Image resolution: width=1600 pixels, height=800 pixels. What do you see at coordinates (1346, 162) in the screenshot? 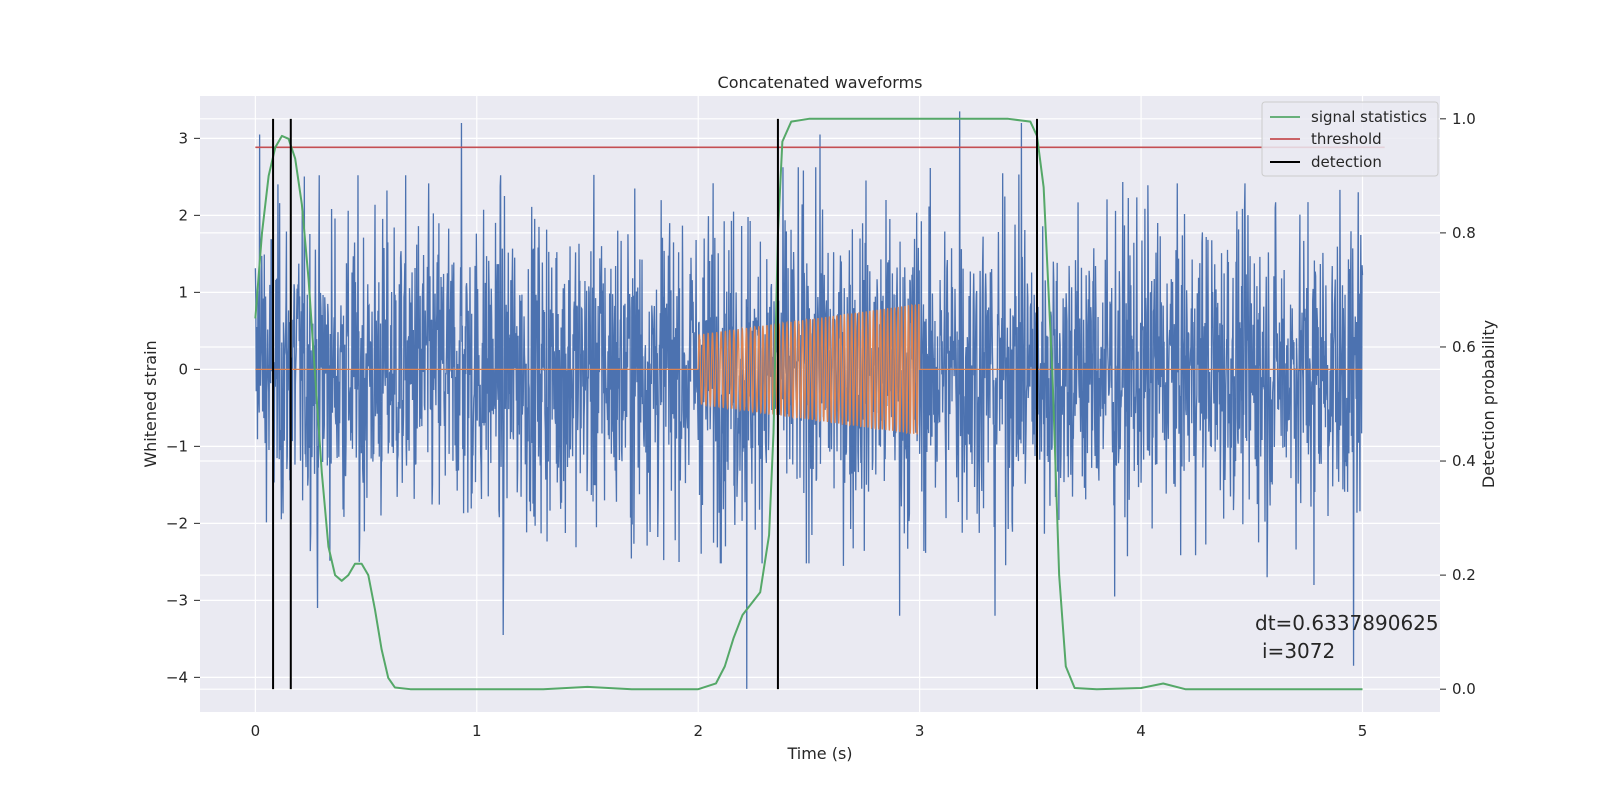
I see `legend-label-detection: detection` at bounding box center [1346, 162].